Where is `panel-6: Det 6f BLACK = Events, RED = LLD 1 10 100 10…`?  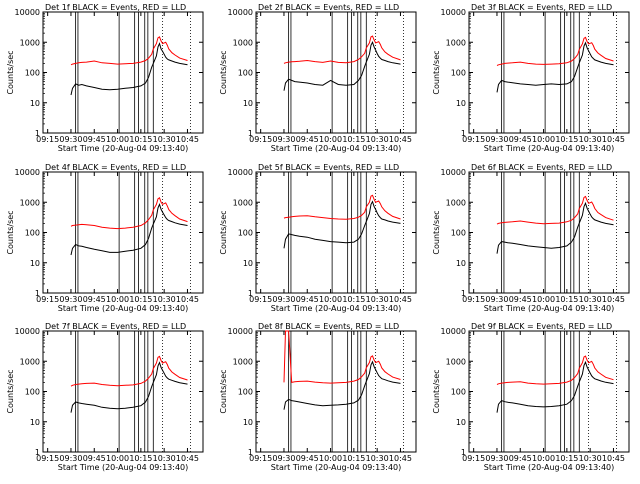
panel-6: Det 6f BLACK = Events, RED = LLD 1 10 100 10… is located at coordinates (531, 238).